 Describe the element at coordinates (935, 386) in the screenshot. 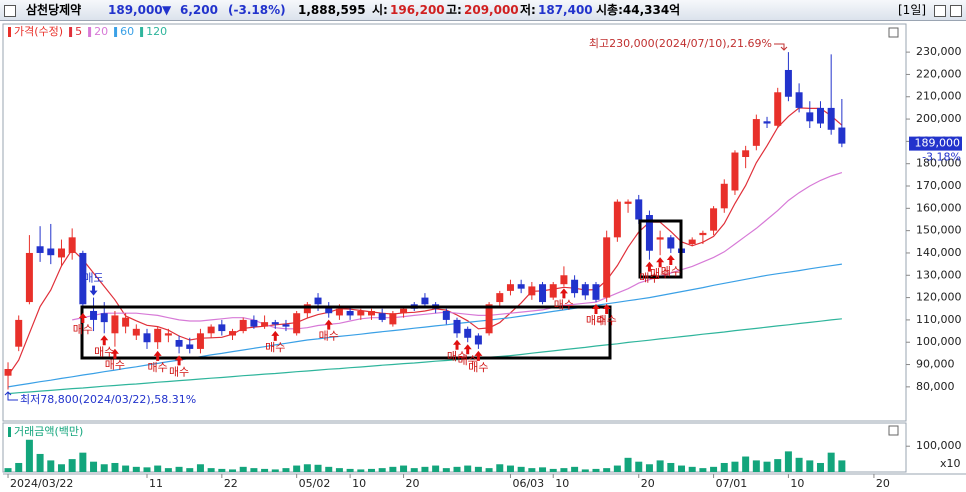

I see `y-tick-label: 80,000` at that location.